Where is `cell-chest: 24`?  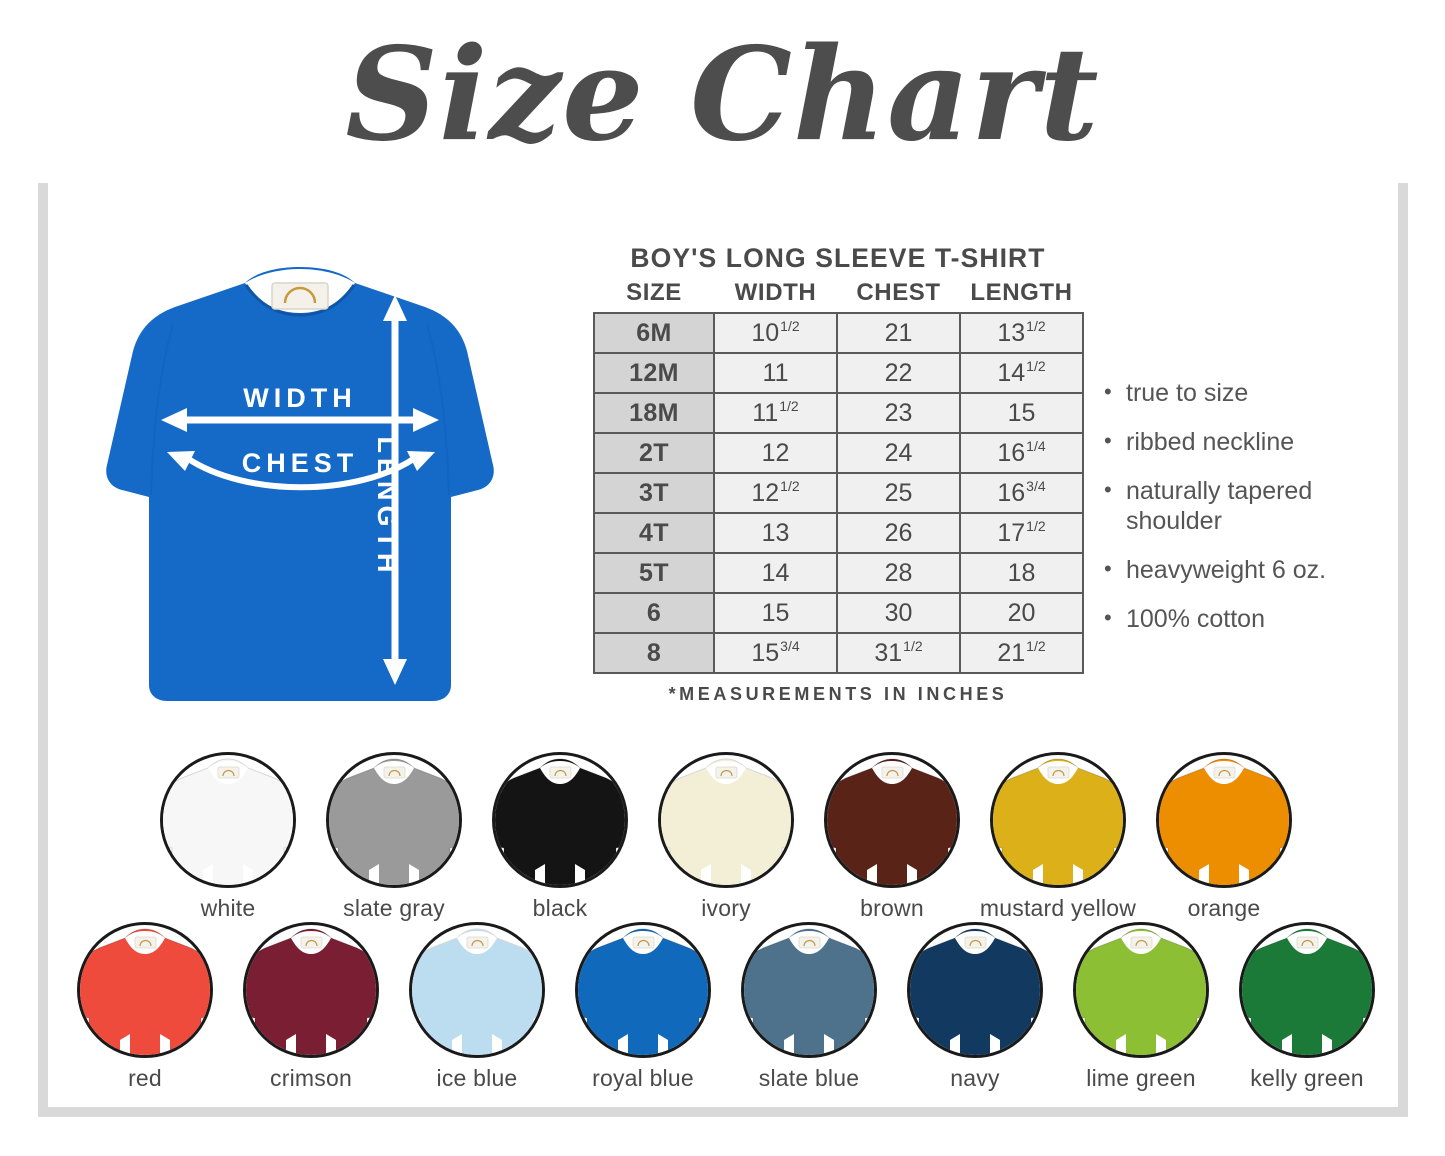
cell-chest: 24 is located at coordinates (898, 453).